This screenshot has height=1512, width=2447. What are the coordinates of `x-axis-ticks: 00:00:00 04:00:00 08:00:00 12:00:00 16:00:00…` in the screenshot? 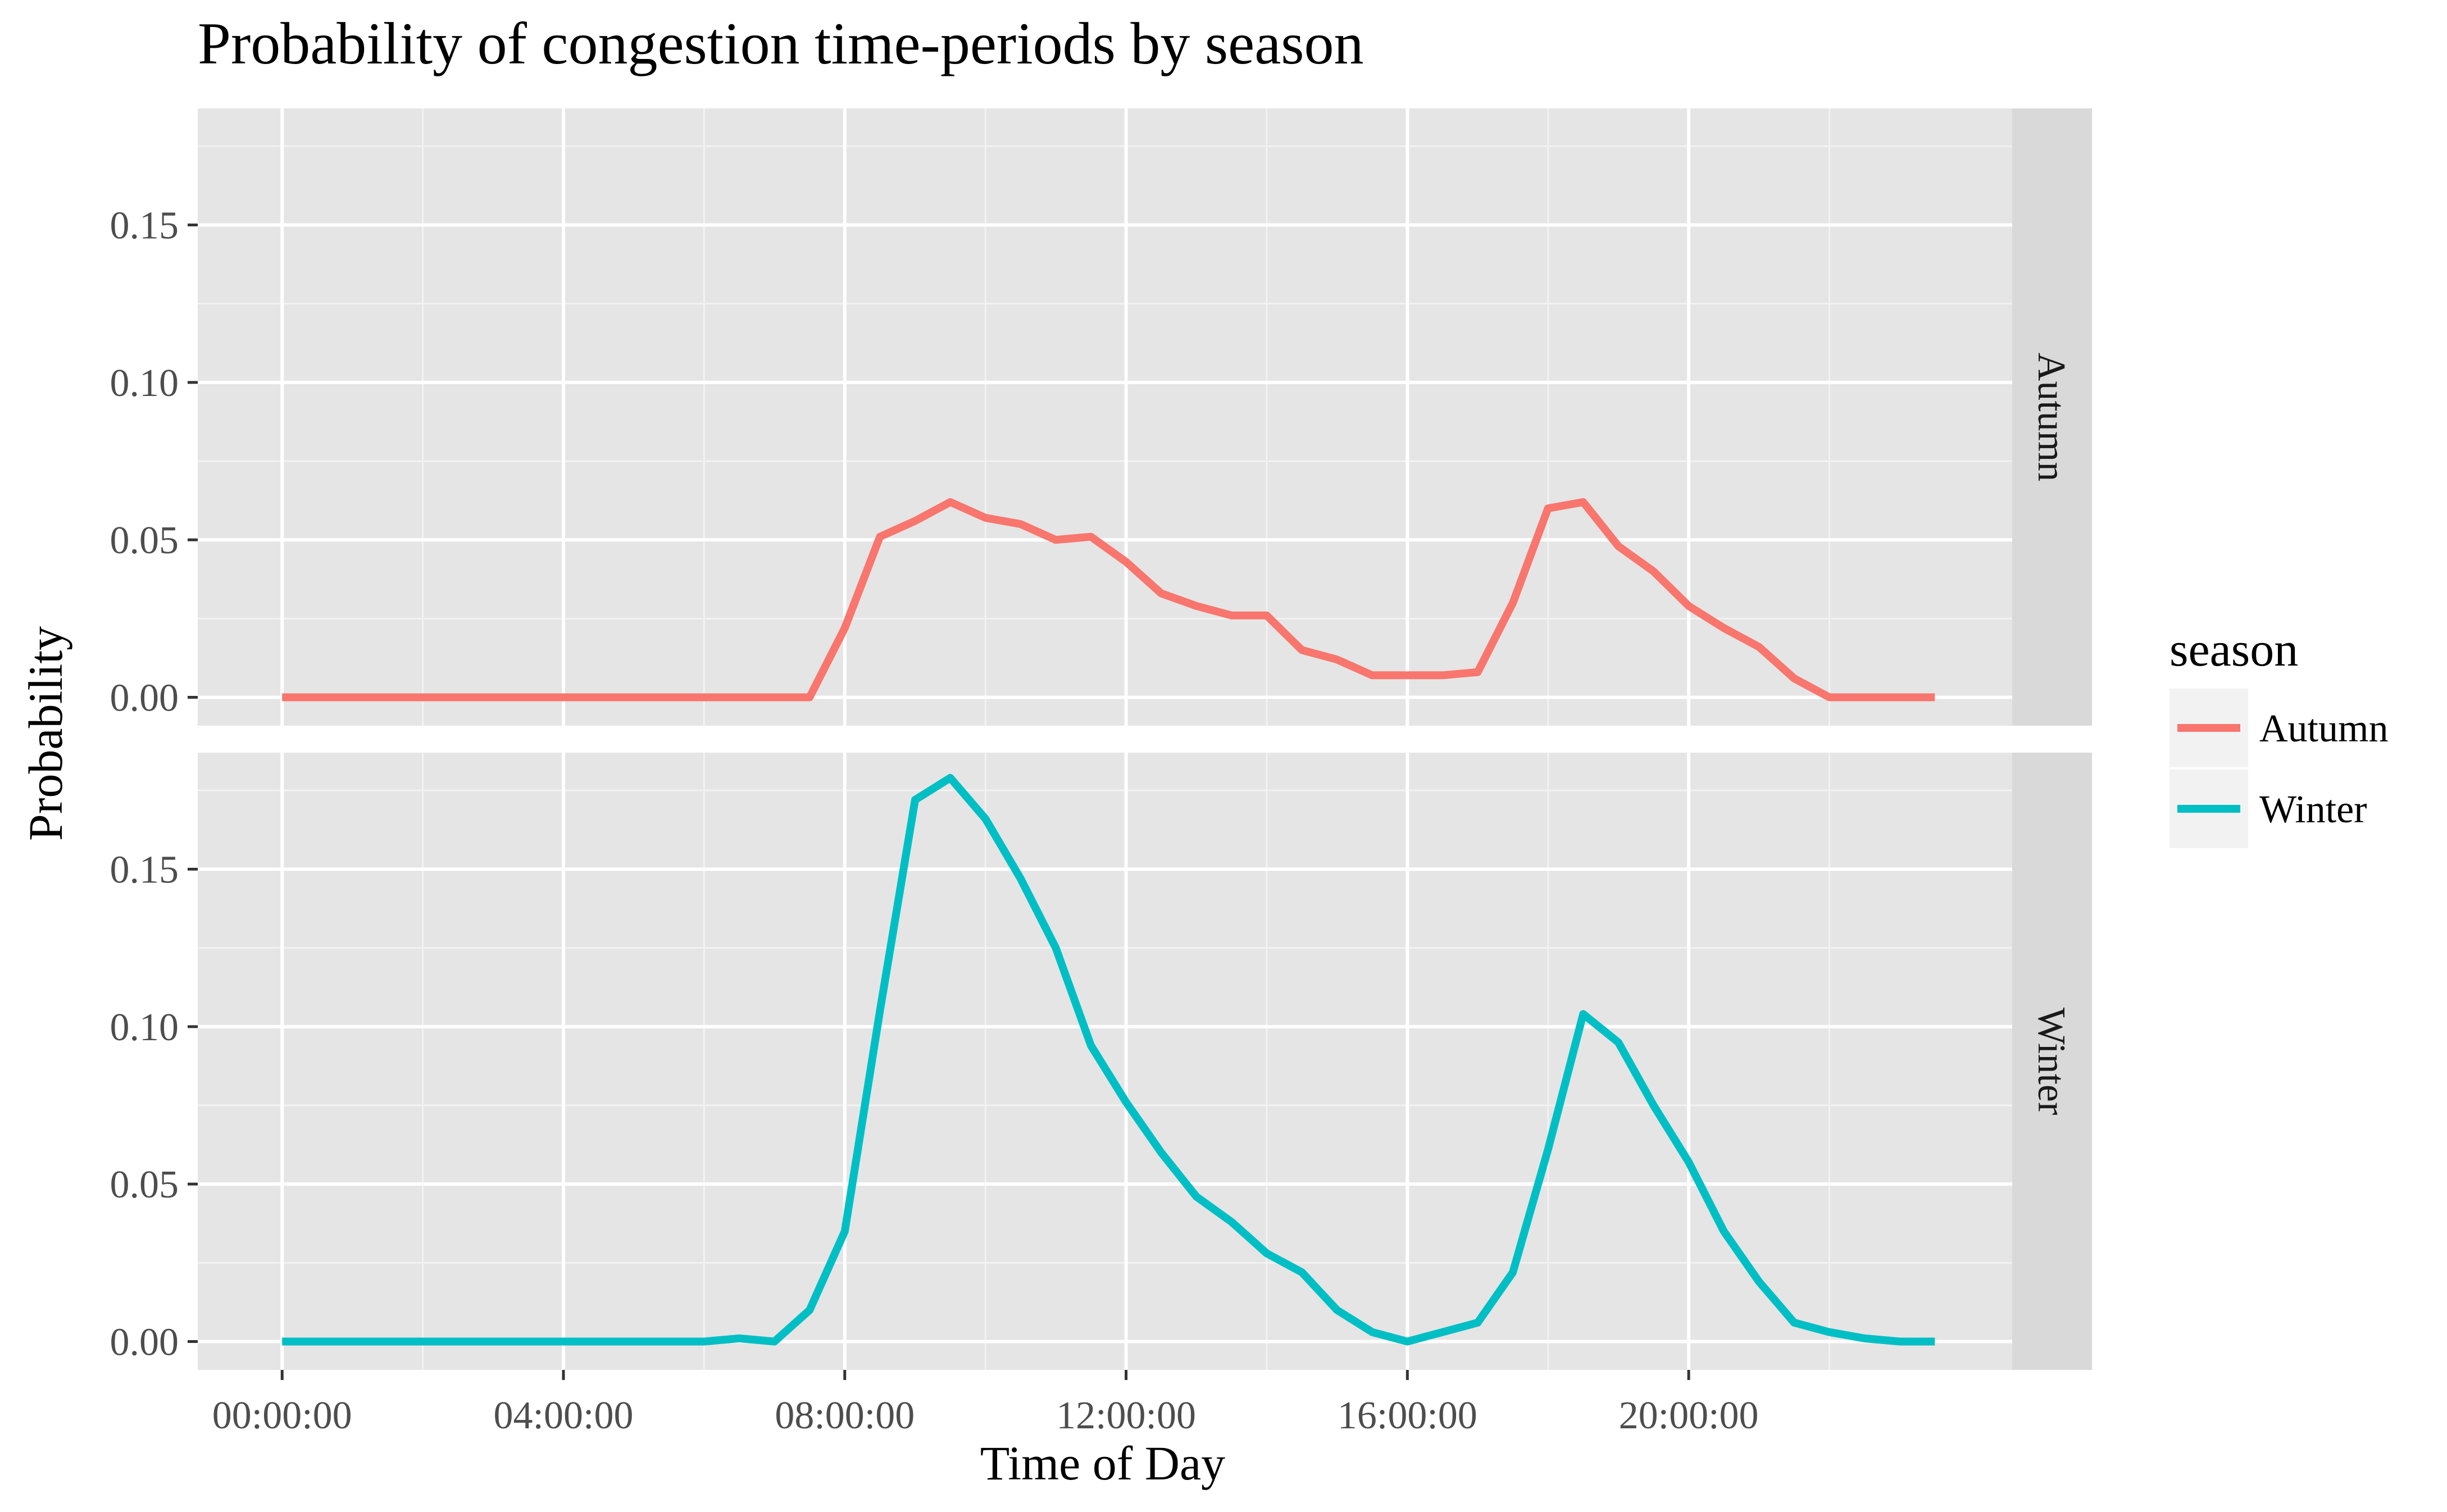 It's located at (985, 1403).